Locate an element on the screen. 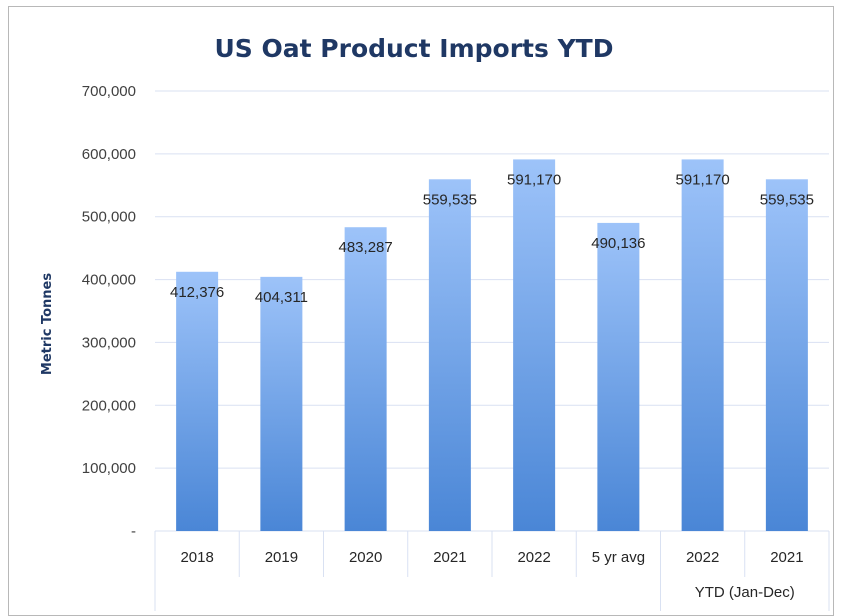 Image resolution: width=842 pixels, height=616 pixels. x-tick-label: 5 yr avg is located at coordinates (618, 557).